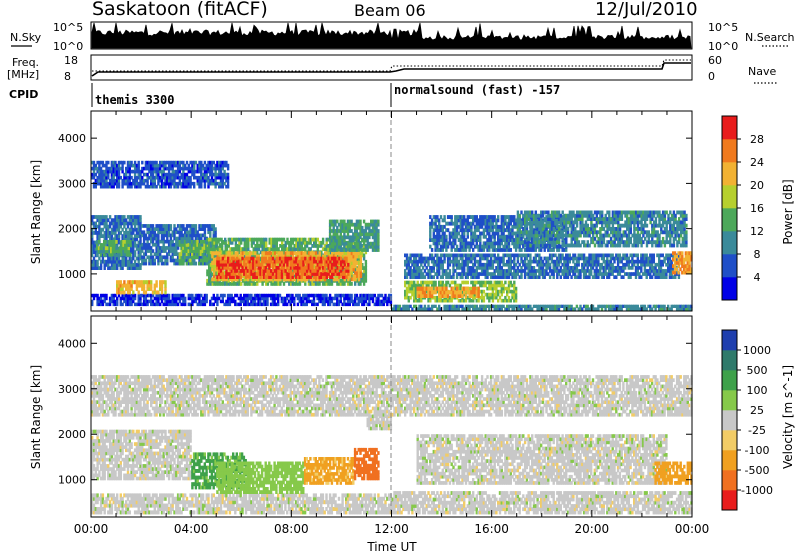 The image size is (800, 554). I want to click on beam-title: Beam 06, so click(390, 10).